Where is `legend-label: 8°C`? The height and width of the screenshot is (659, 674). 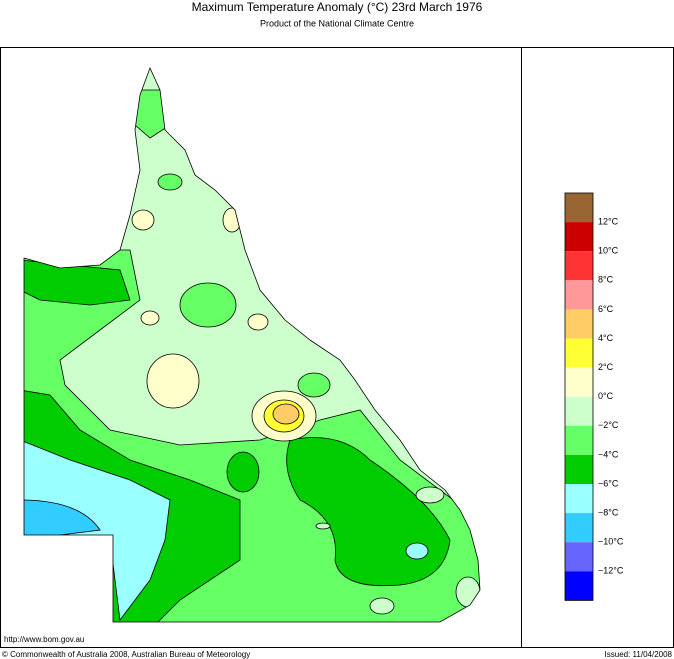
legend-label: 8°C is located at coordinates (606, 280).